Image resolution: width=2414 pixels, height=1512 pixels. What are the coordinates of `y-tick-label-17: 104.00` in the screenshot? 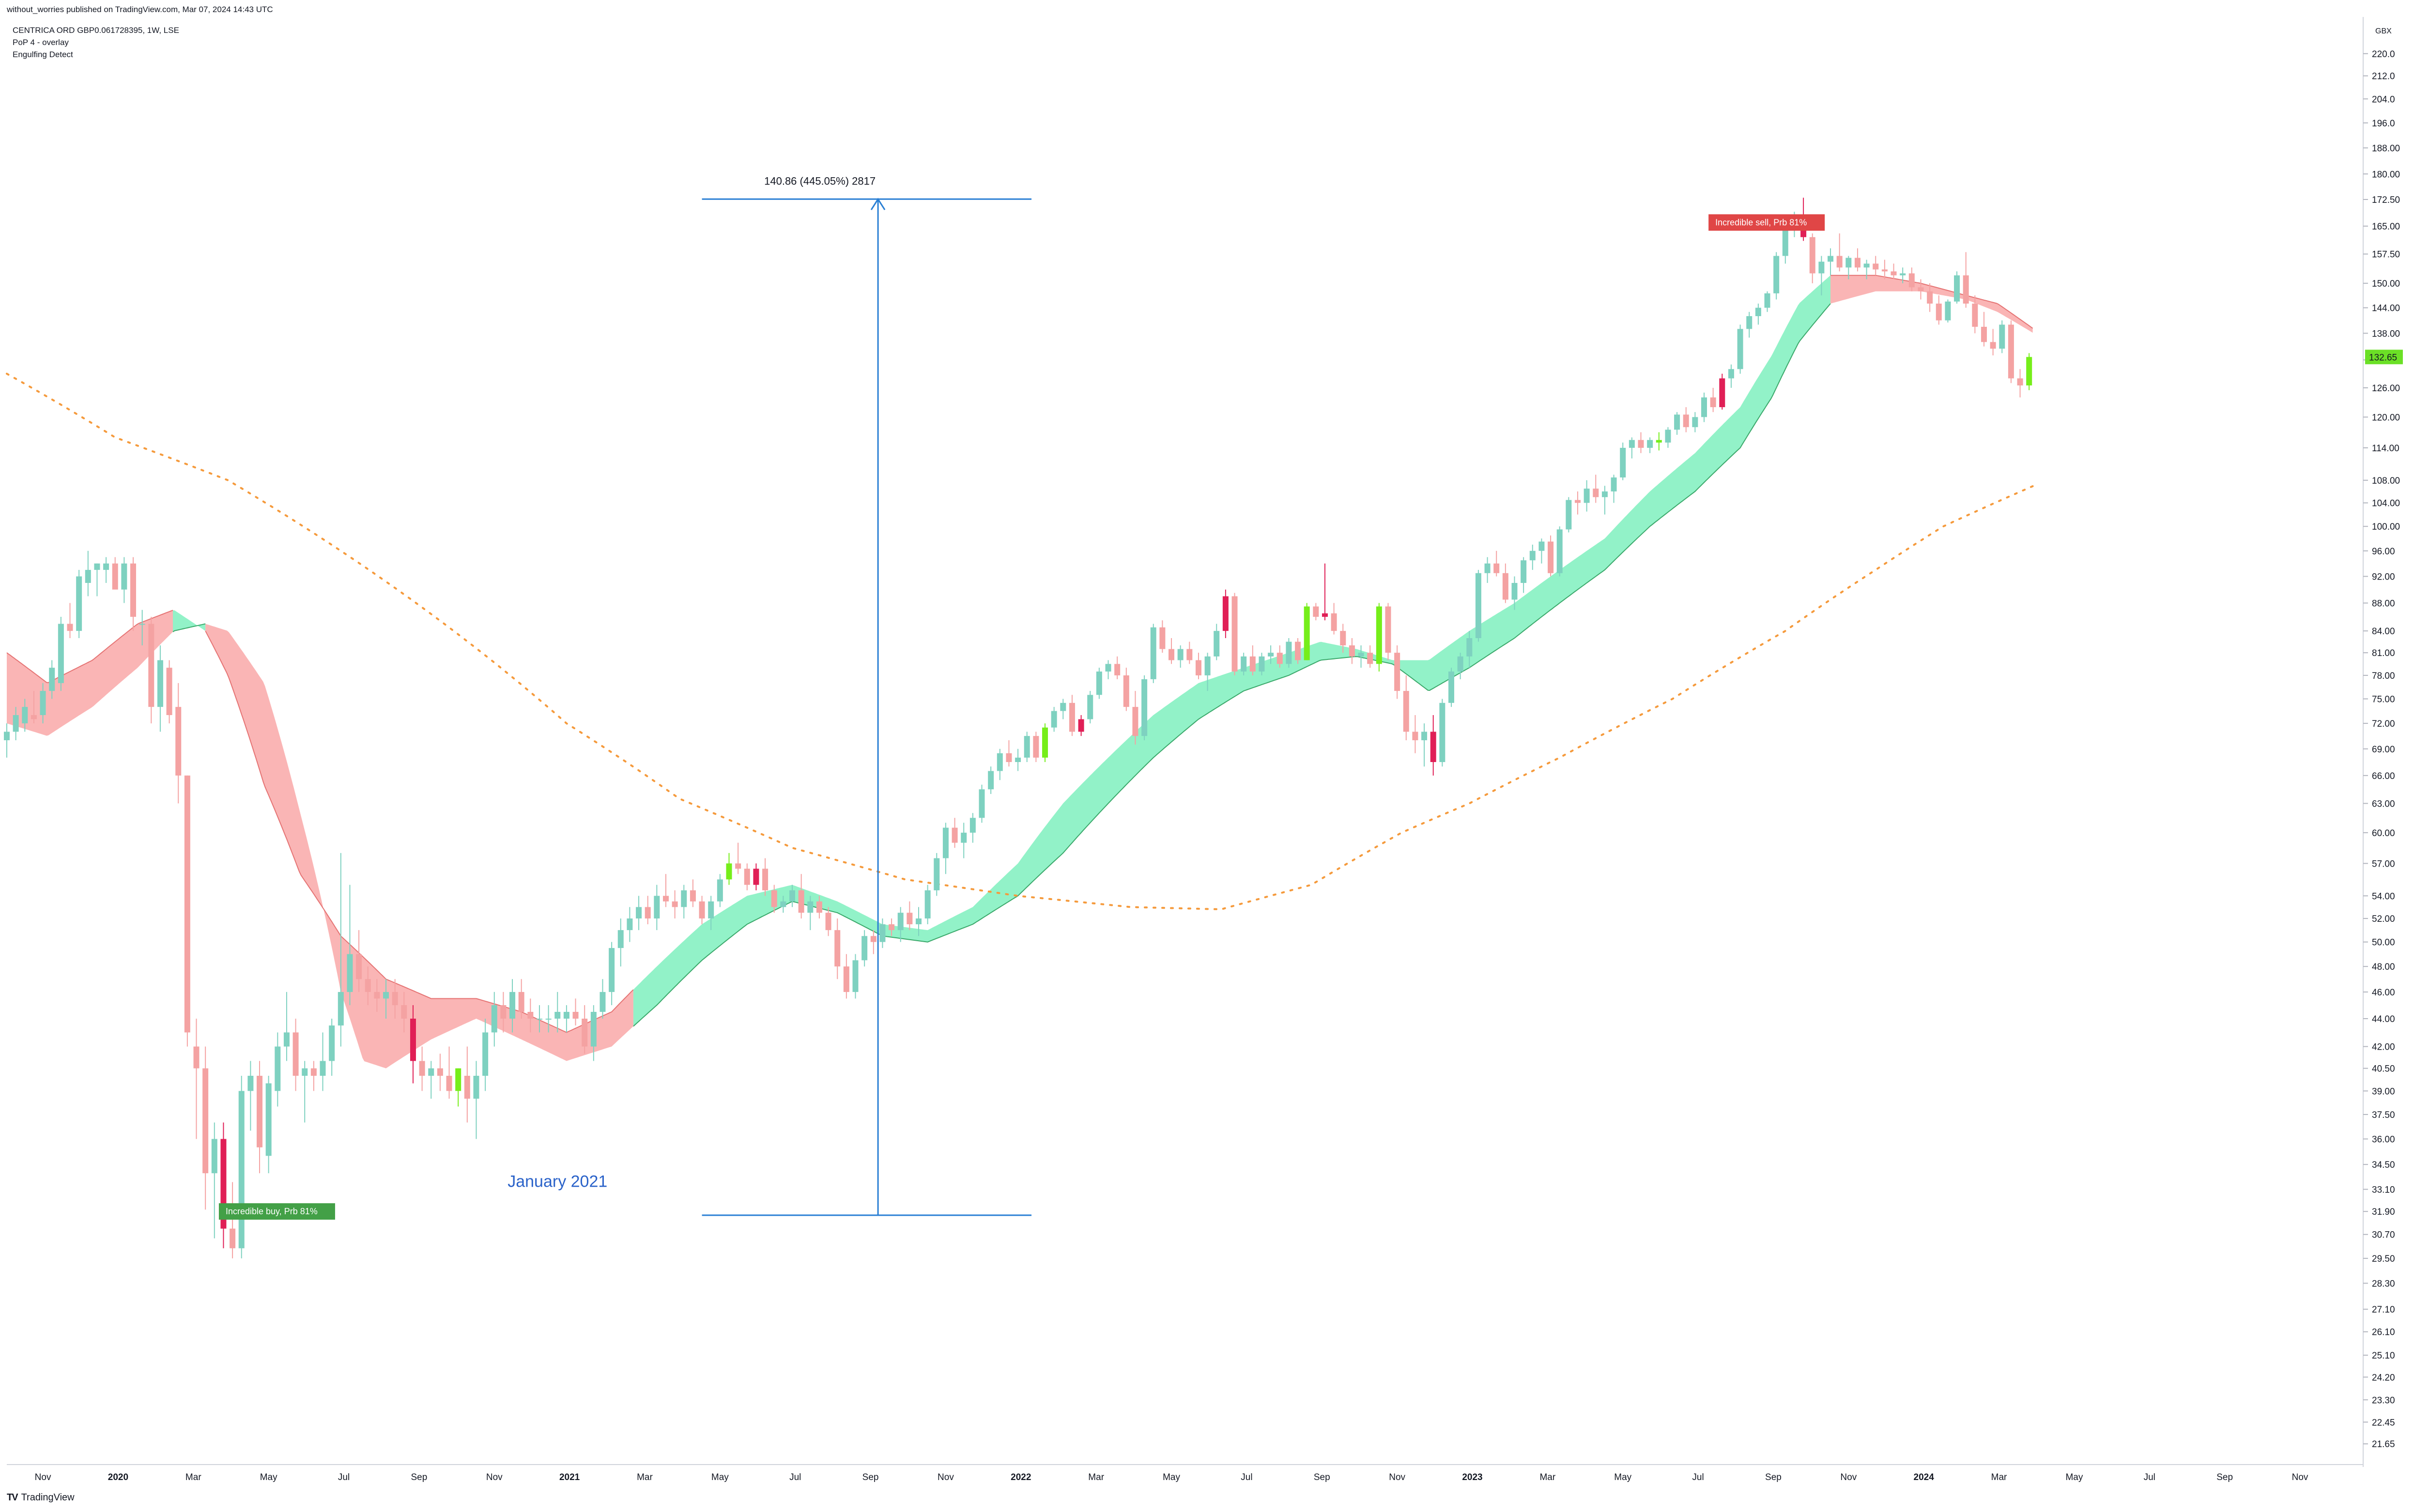 It's located at (2386, 504).